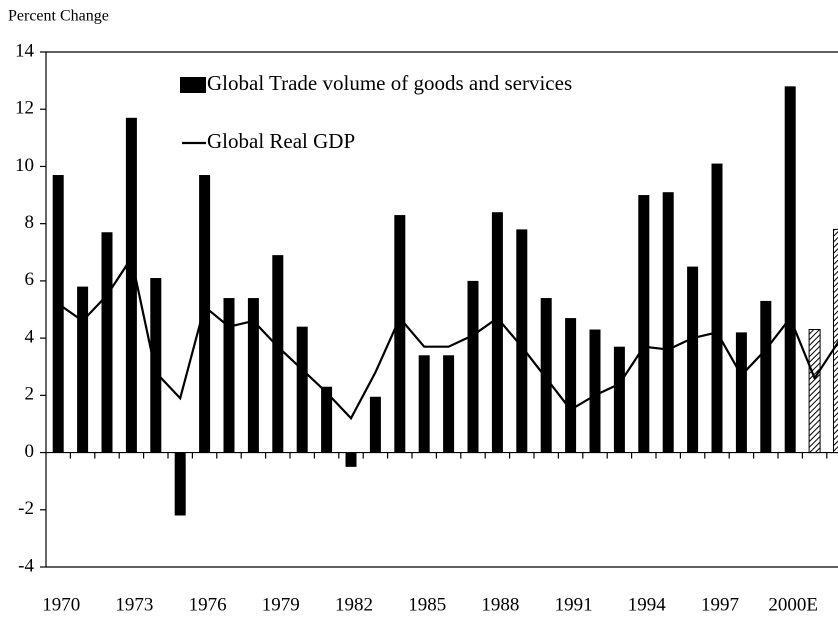  I want to click on x-tick-label: 1970, so click(61, 604).